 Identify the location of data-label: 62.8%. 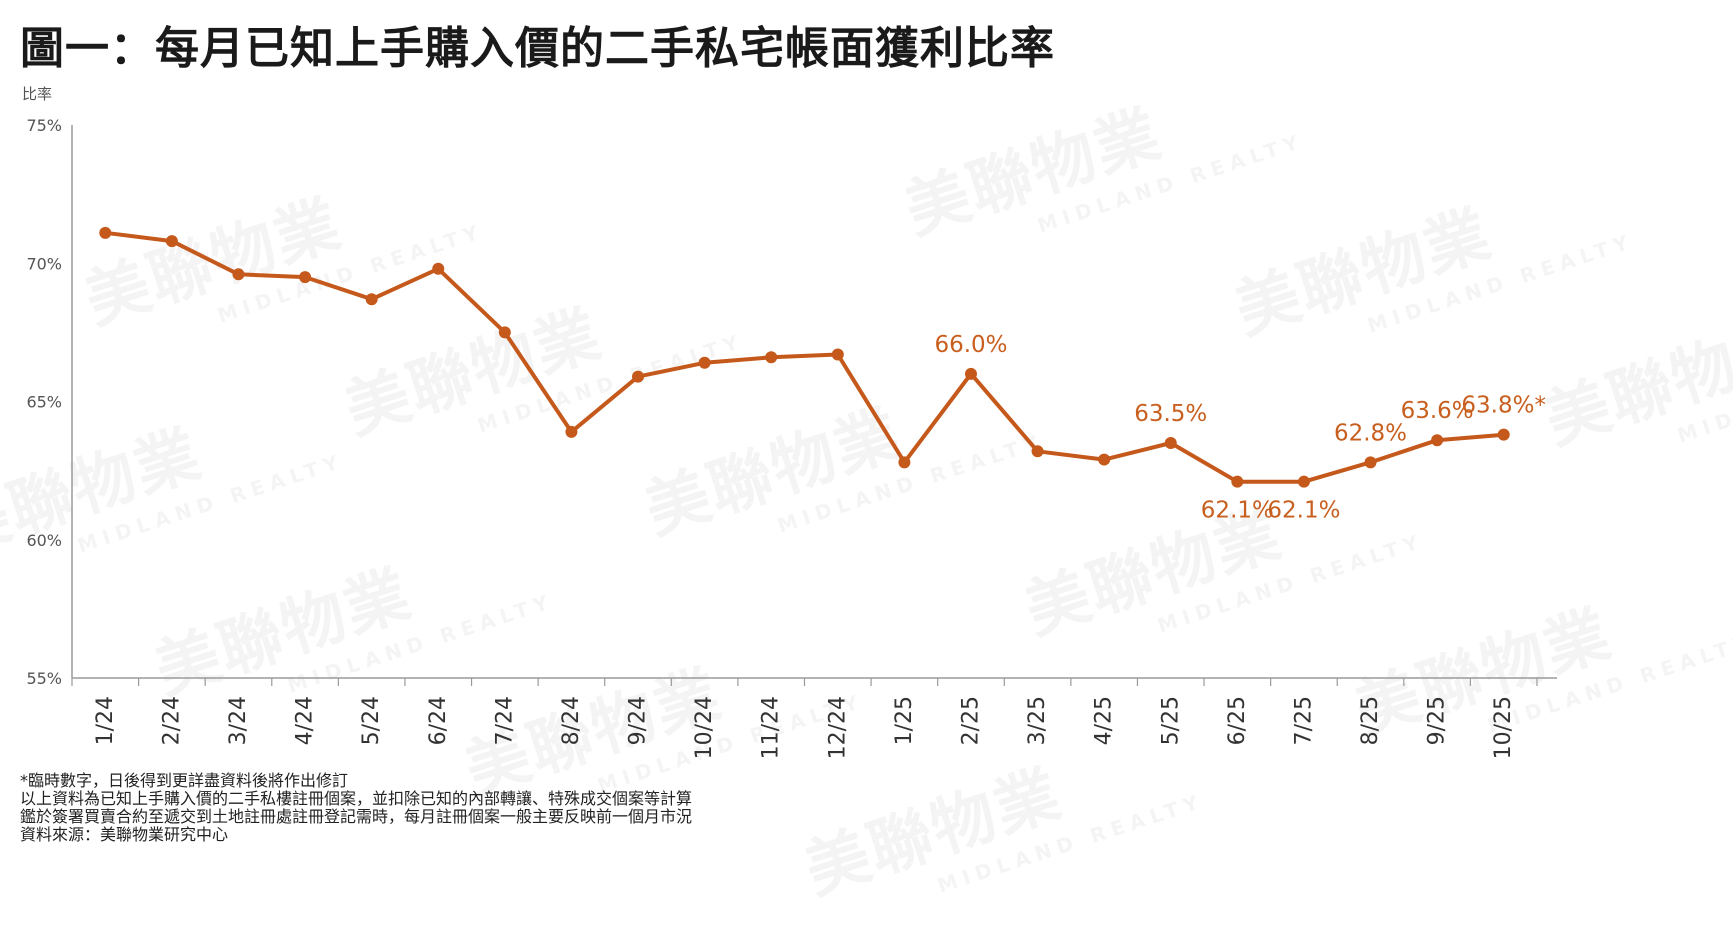
(1370, 433).